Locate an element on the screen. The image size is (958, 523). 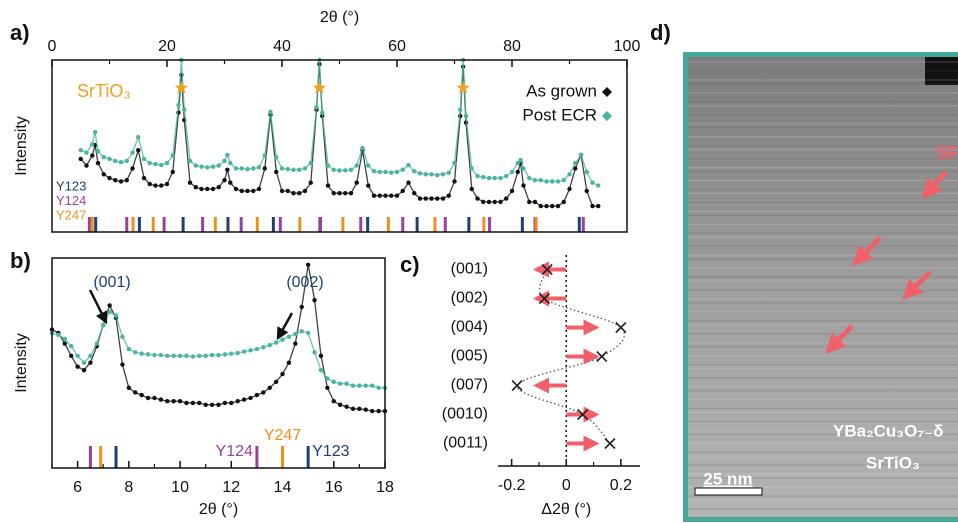
peak-arrow is located at coordinates (285, 326).